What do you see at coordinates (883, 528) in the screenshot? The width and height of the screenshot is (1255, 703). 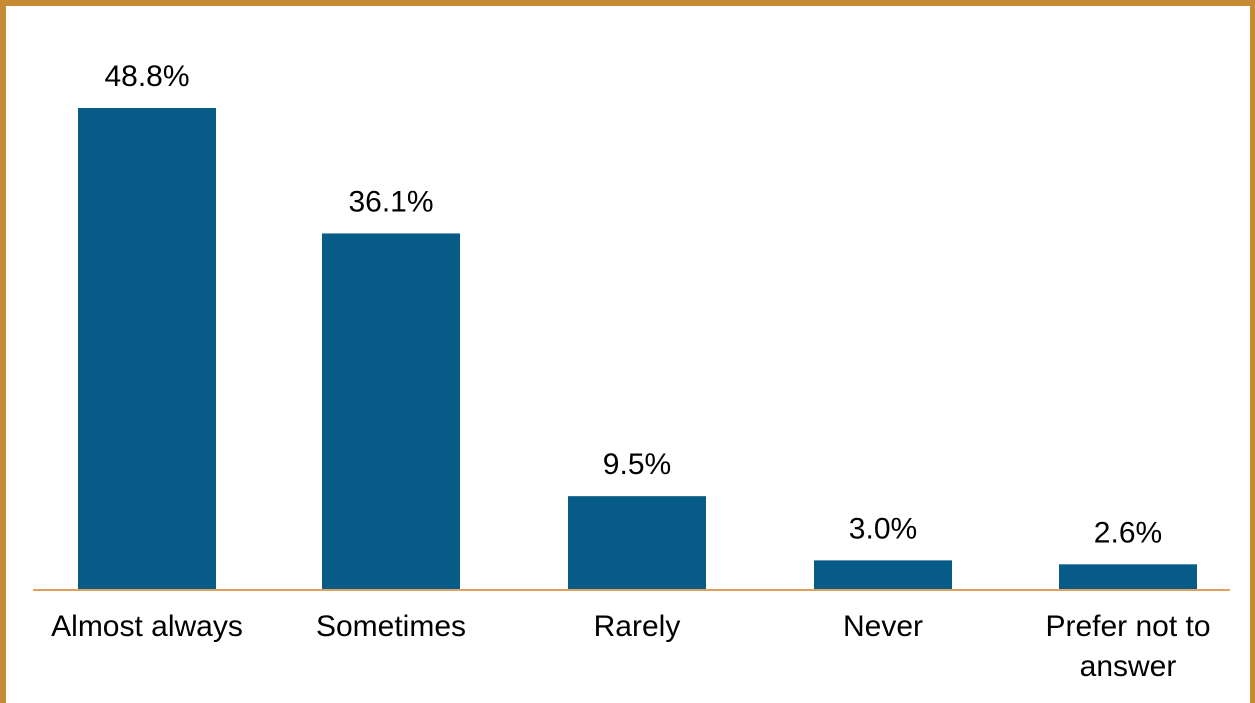 I see `value-label-3: 3.0%` at bounding box center [883, 528].